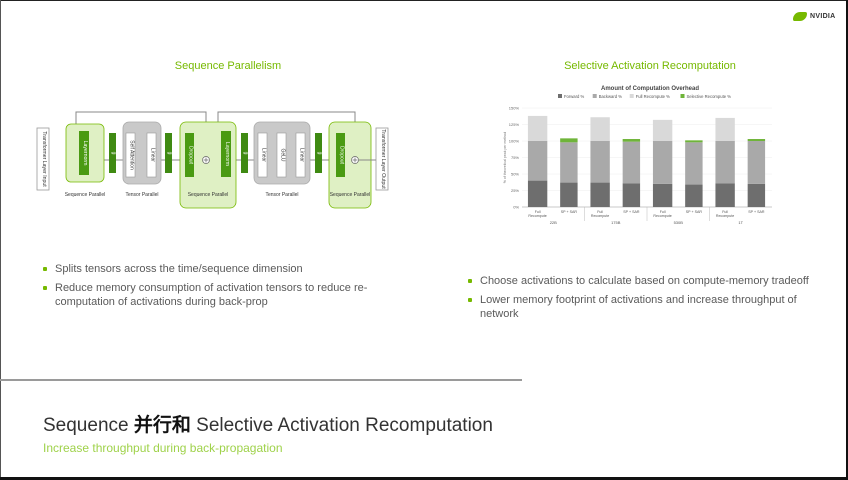  Describe the element at coordinates (424, 0) in the screenshot. I see `frame-top-edge` at that location.